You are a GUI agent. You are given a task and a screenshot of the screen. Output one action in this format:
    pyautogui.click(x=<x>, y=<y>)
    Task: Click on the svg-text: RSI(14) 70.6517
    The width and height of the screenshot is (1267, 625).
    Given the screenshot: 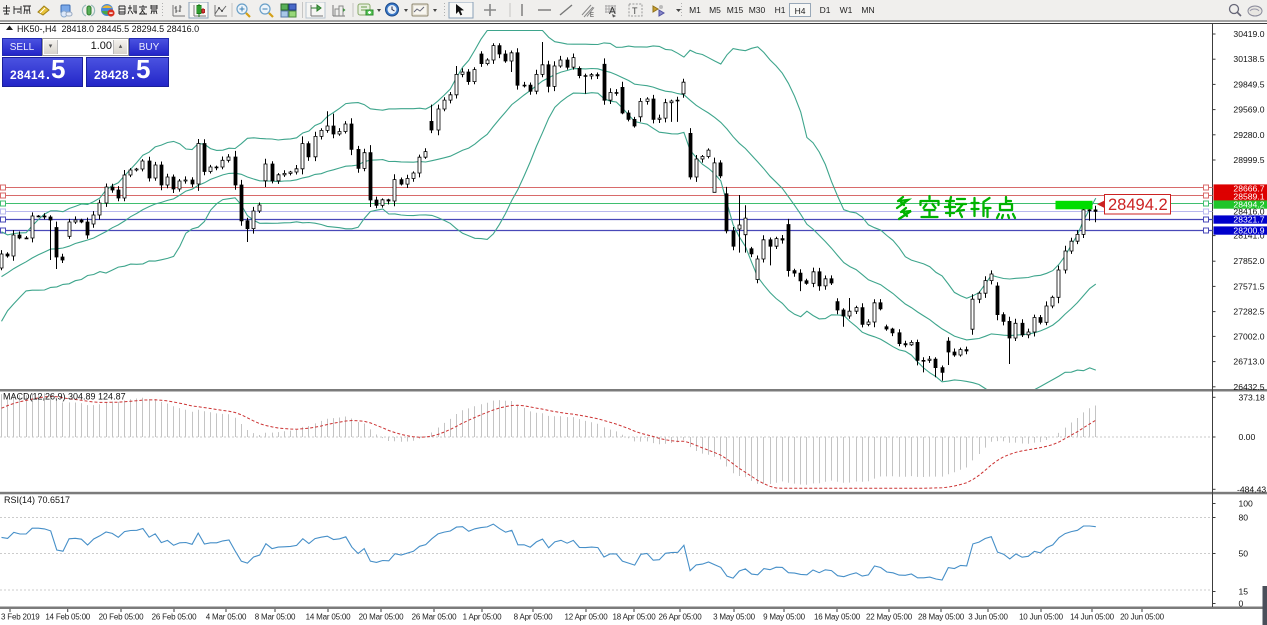 What is the action you would take?
    pyautogui.click(x=37, y=500)
    